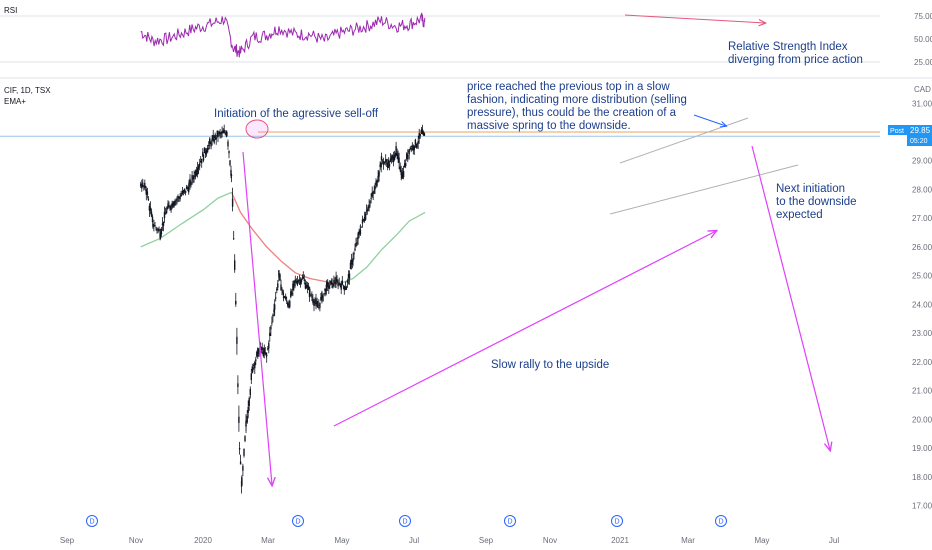  Describe the element at coordinates (257, 318) in the screenshot. I see `selloff-arrow` at that location.